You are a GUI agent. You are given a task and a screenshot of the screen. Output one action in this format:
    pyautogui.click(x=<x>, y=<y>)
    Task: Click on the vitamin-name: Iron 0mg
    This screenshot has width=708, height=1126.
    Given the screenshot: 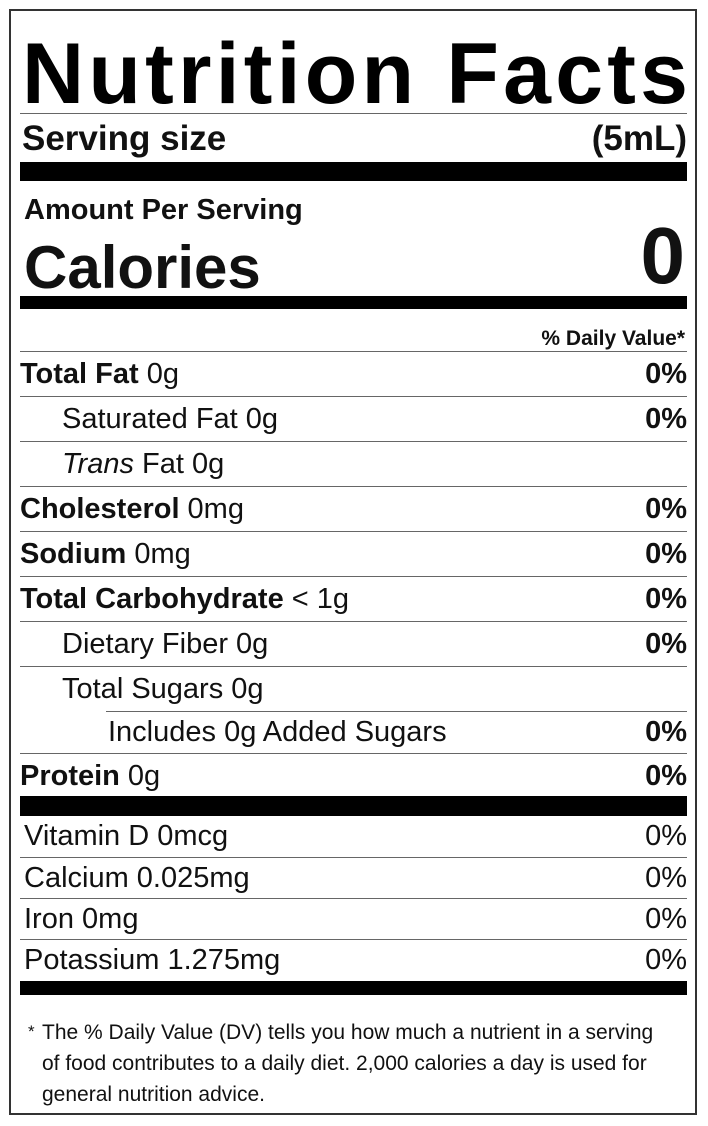 What is the action you would take?
    pyautogui.click(x=81, y=918)
    